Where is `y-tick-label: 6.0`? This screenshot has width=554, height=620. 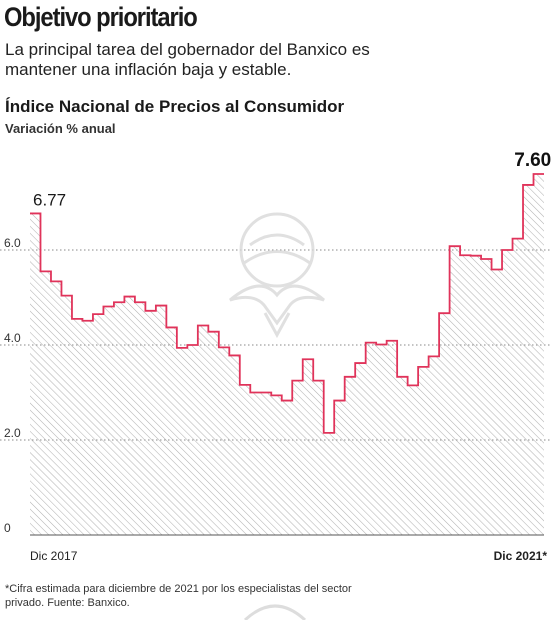 y-tick-label: 6.0 is located at coordinates (12, 243).